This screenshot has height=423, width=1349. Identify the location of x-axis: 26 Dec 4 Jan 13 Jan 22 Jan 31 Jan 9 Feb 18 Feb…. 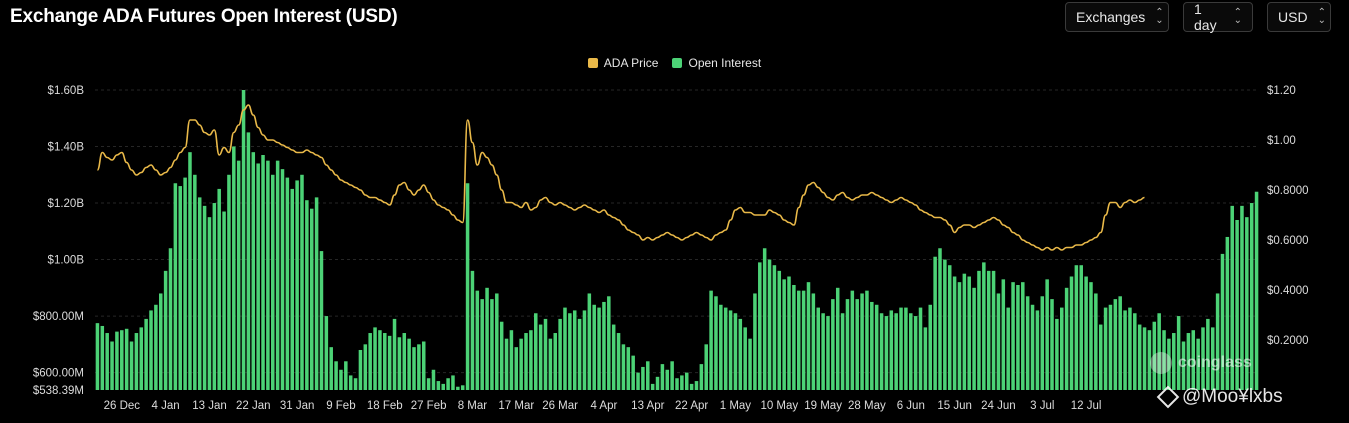
(603, 406).